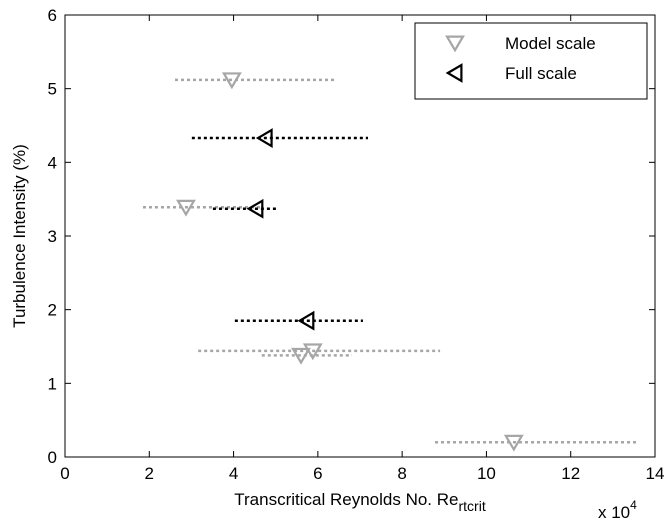  I want to click on x-tick-label: 2, so click(149, 473).